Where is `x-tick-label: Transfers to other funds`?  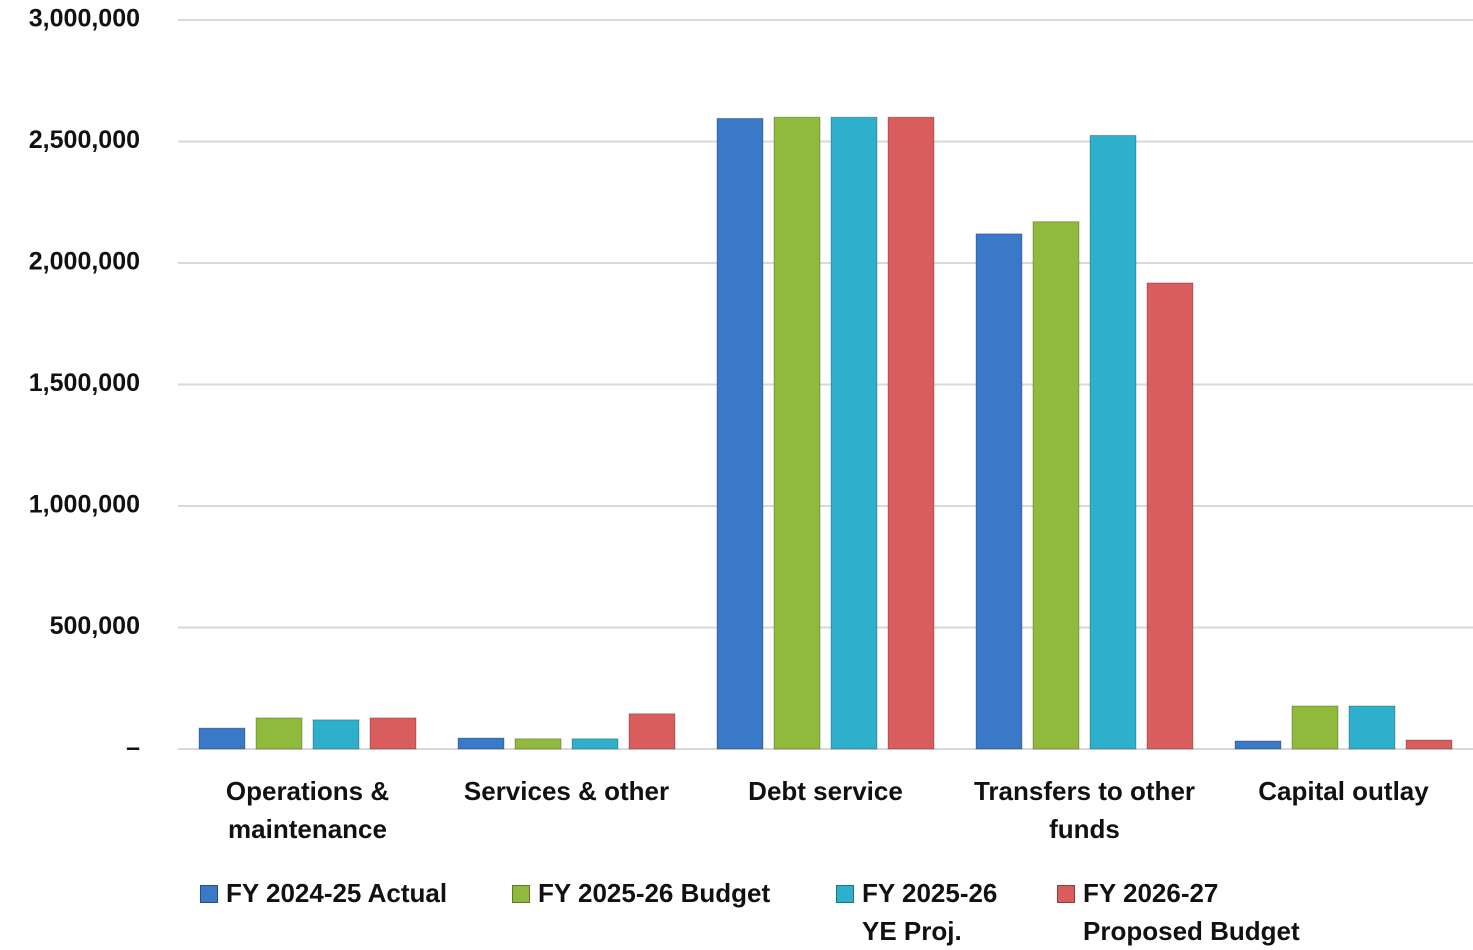 x-tick-label: Transfers to other funds is located at coordinates (1084, 810).